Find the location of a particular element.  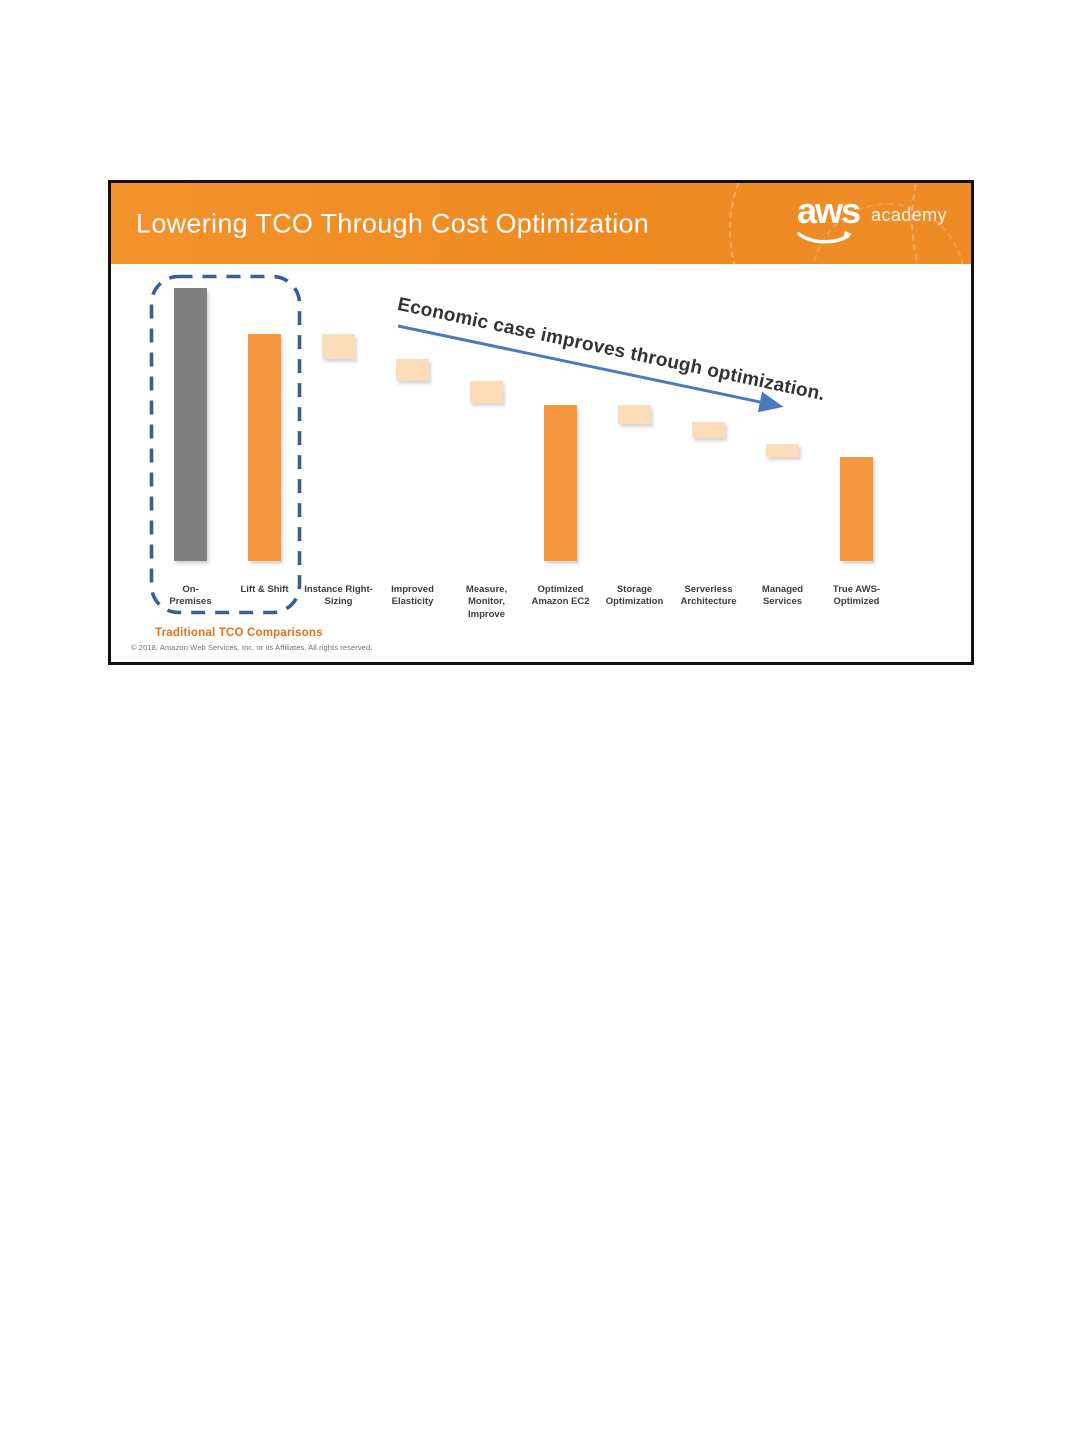

bar-label-measure-monitor-improve: Measure, Monitor, Improve is located at coordinates (486, 602).